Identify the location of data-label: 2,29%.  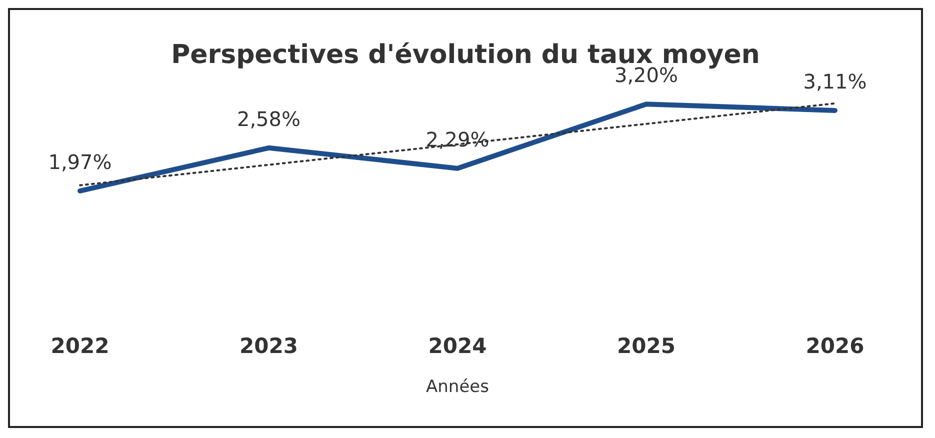
(458, 139).